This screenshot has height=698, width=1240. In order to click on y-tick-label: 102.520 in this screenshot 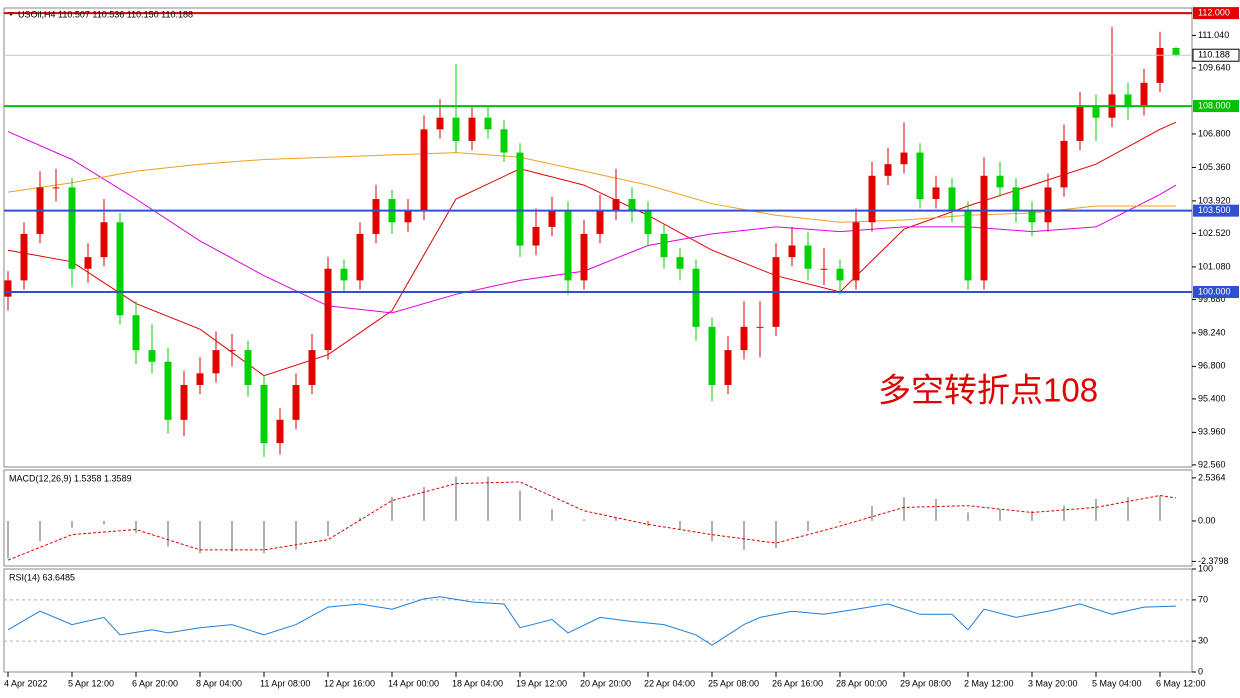, I will do `click(1214, 233)`.